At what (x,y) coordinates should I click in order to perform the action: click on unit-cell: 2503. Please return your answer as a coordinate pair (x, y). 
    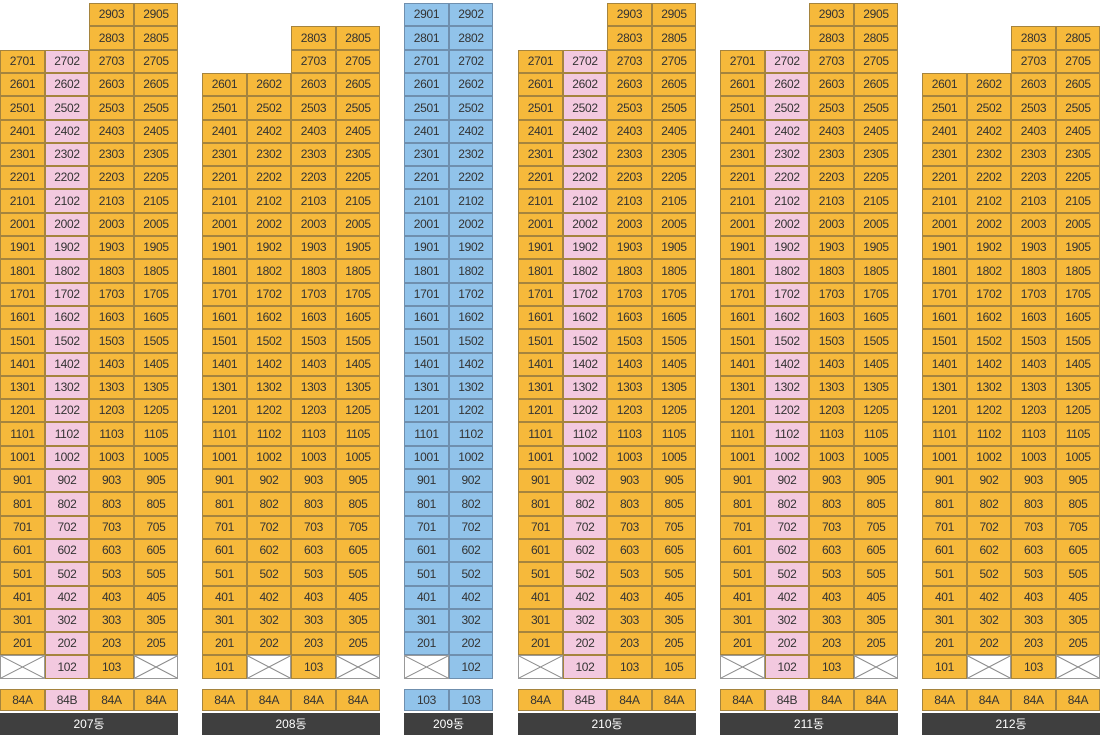
    Looking at the image, I should click on (831, 108).